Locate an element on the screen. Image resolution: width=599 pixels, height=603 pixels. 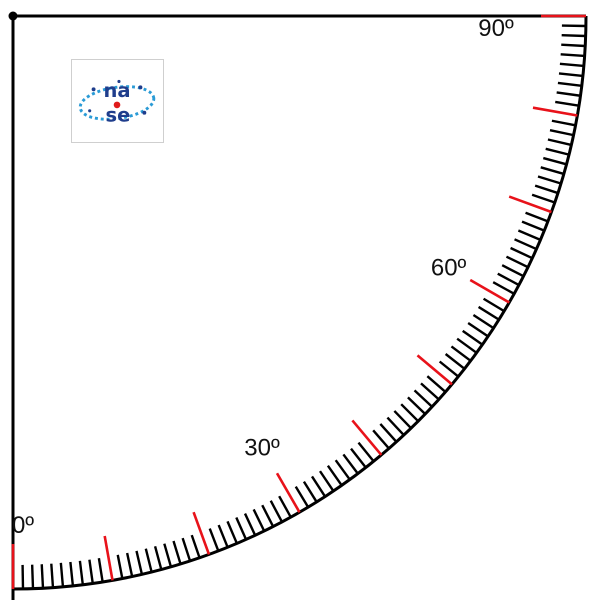
degree-label-0: 0º is located at coordinates (23, 525).